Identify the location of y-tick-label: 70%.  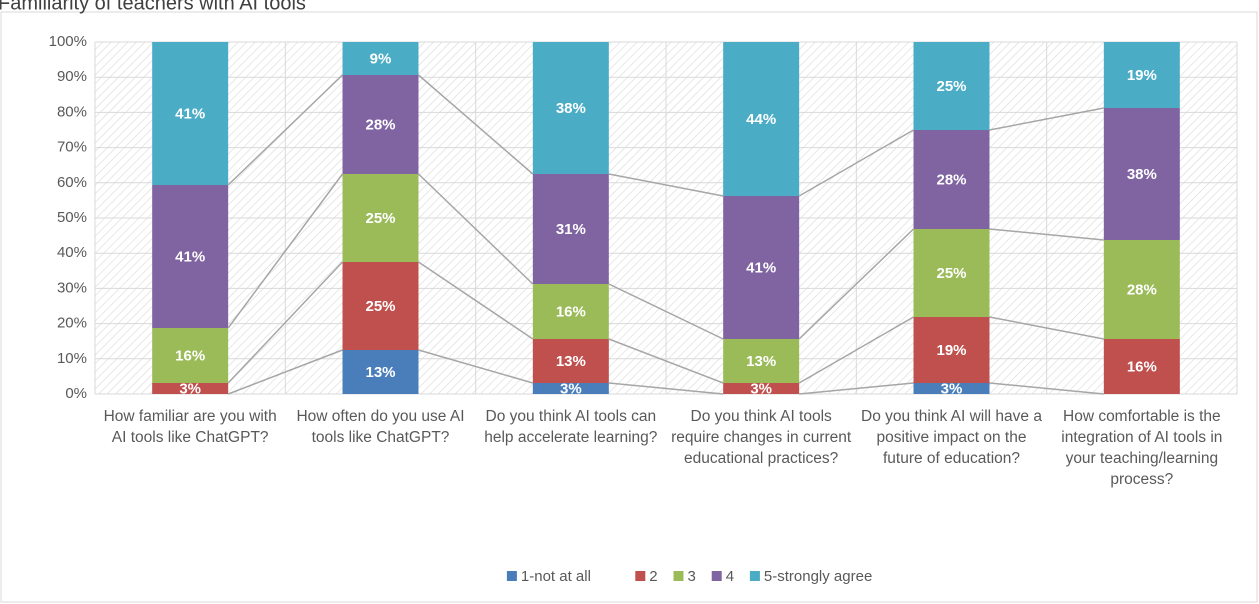
(72, 147).